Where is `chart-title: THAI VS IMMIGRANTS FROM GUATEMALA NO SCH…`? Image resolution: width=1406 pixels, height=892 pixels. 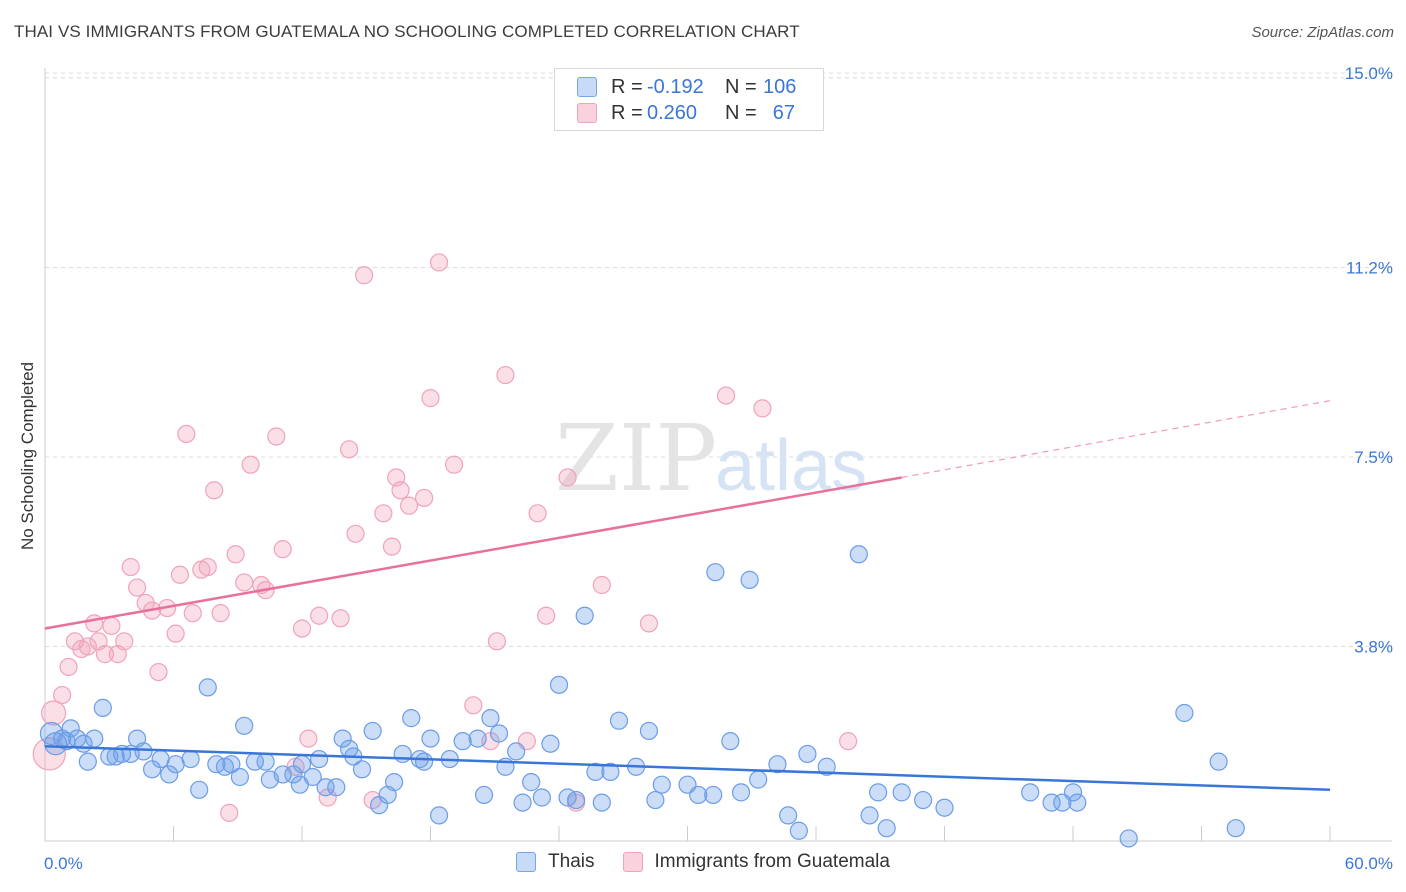
chart-title: THAI VS IMMIGRANTS FROM GUATEMALA NO SCH… is located at coordinates (407, 31).